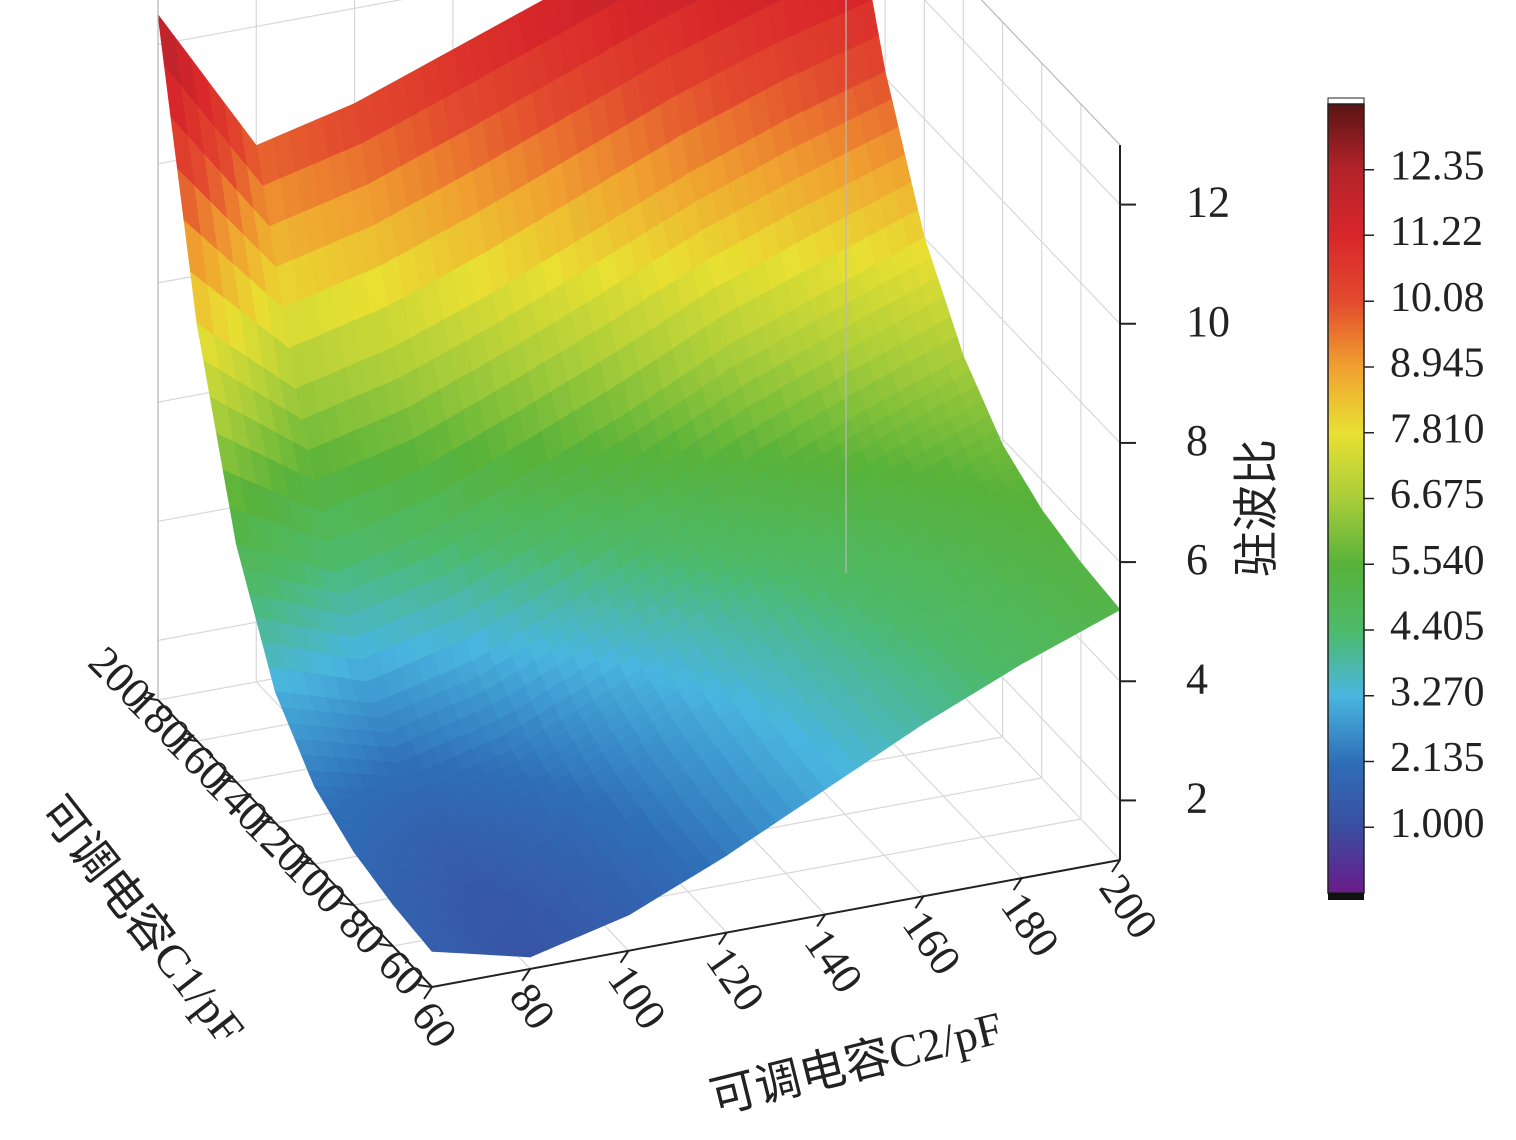 This screenshot has width=1516, height=1140. What do you see at coordinates (1208, 202) in the screenshot?
I see `z-tick-label: 12` at bounding box center [1208, 202].